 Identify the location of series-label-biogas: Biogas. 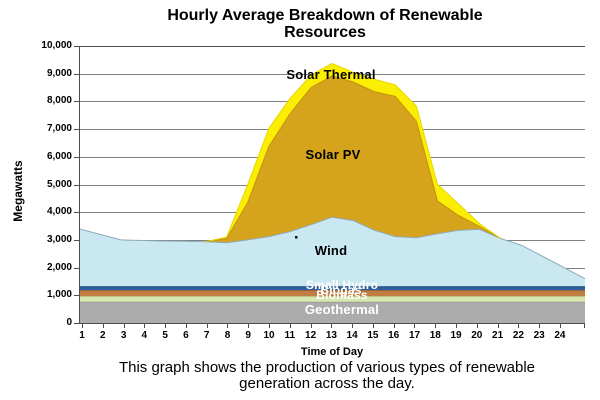
(341, 290).